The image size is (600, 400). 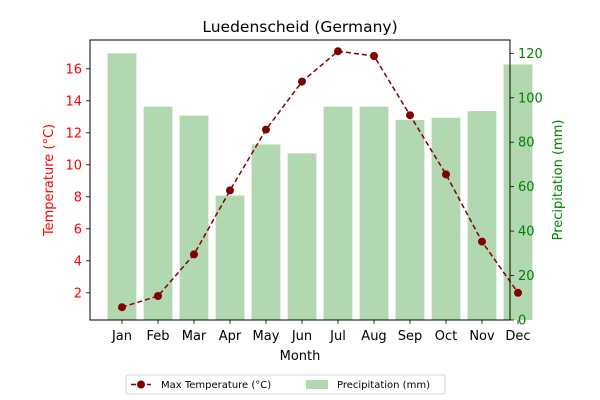 I want to click on temperature-point-sep, so click(x=410, y=115).